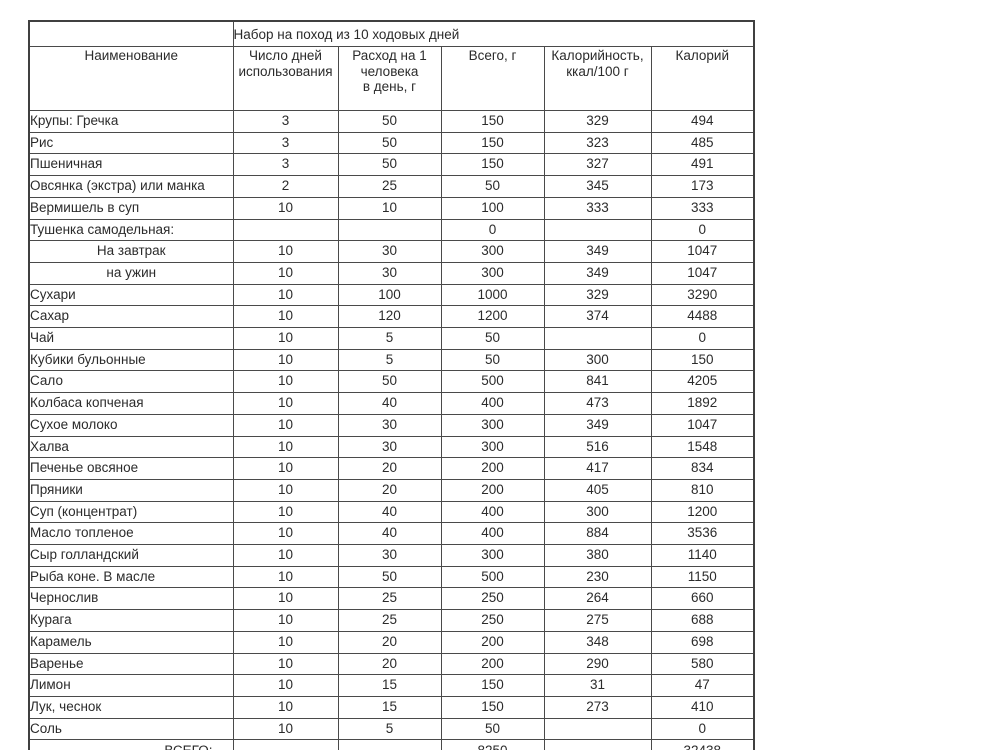  What do you see at coordinates (131, 208) in the screenshot?
I see `item-name-cell: Вермишель в суп` at bounding box center [131, 208].